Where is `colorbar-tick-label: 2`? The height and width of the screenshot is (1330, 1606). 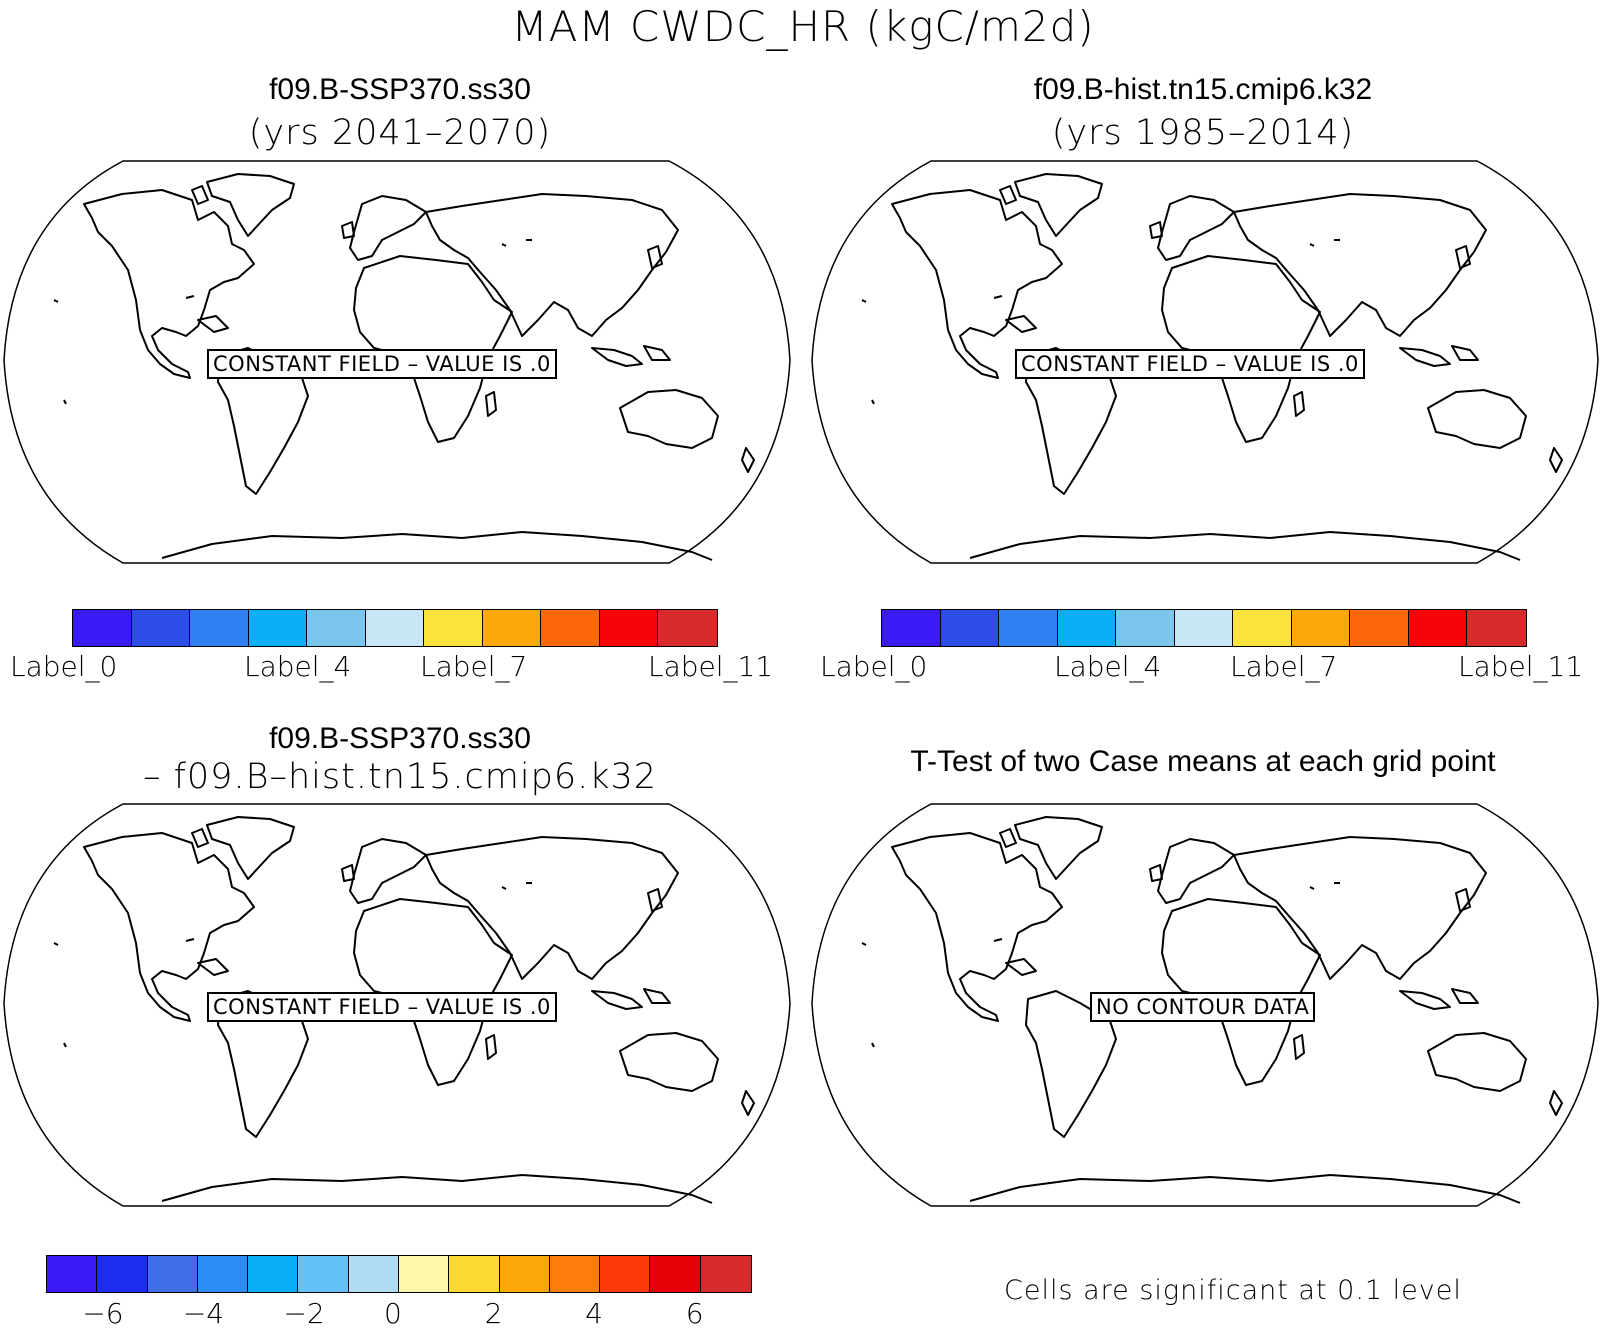
colorbar-tick-label: 2 is located at coordinates (493, 1313).